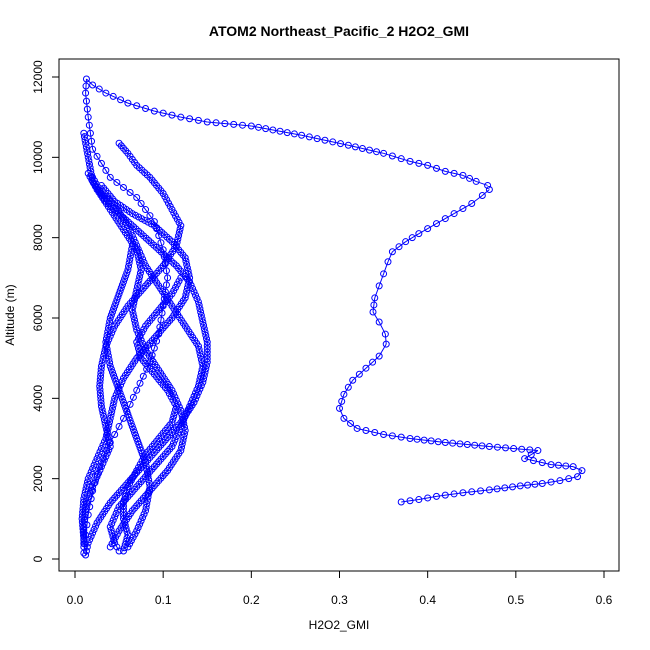 The height and width of the screenshot is (650, 650). Describe the element at coordinates (38, 398) in the screenshot. I see `y-tick-label: 4000` at that location.